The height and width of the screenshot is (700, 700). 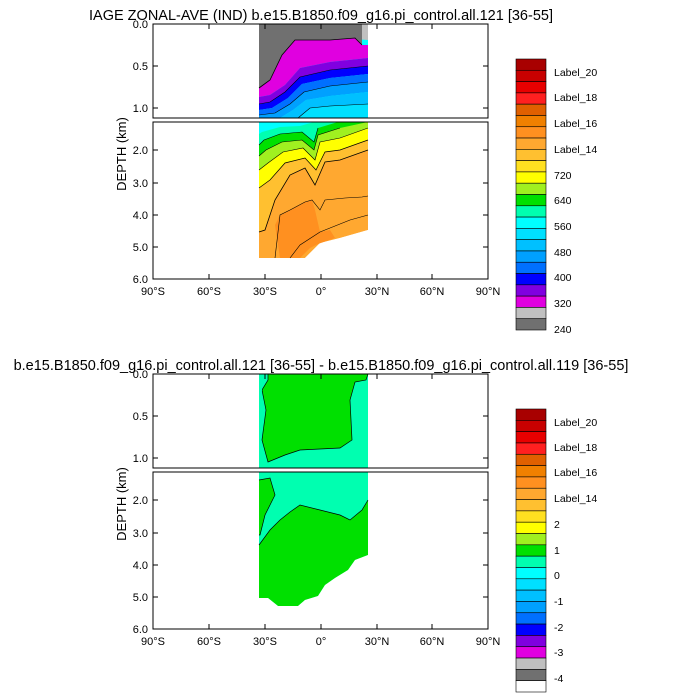 I want to click on colorbar-label: 240, so click(x=563, y=330).